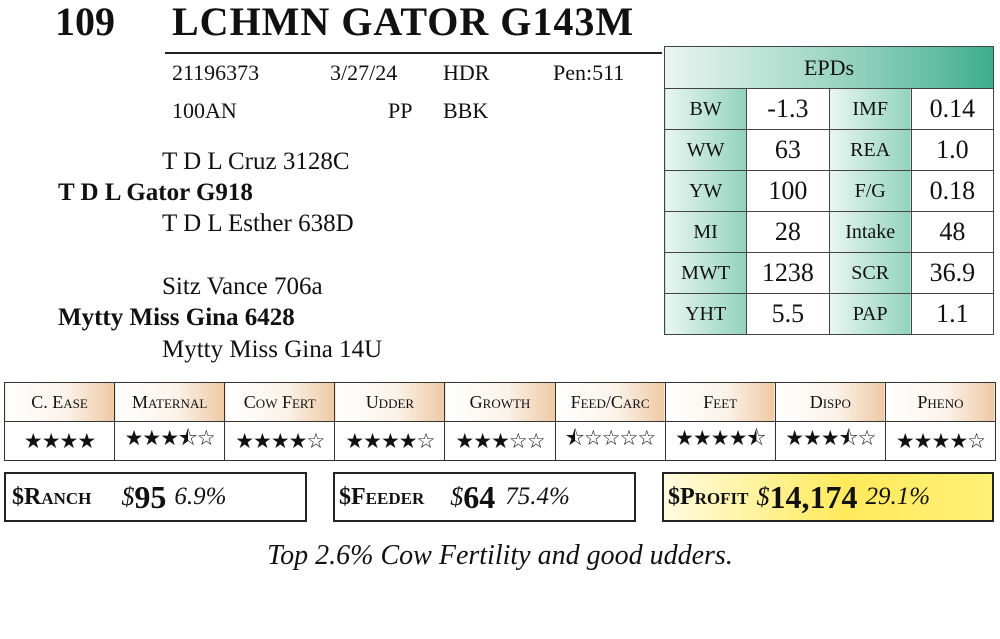 The image size is (1000, 639). I want to click on epd-label-cell: Intake, so click(870, 232).